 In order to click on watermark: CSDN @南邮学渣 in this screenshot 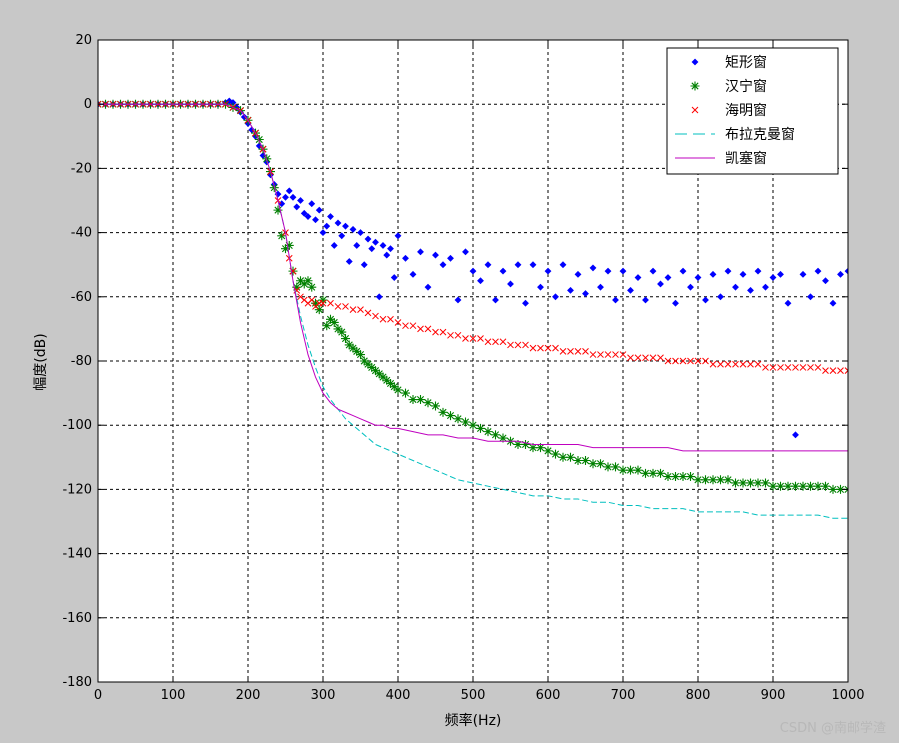, I will do `click(833, 728)`.